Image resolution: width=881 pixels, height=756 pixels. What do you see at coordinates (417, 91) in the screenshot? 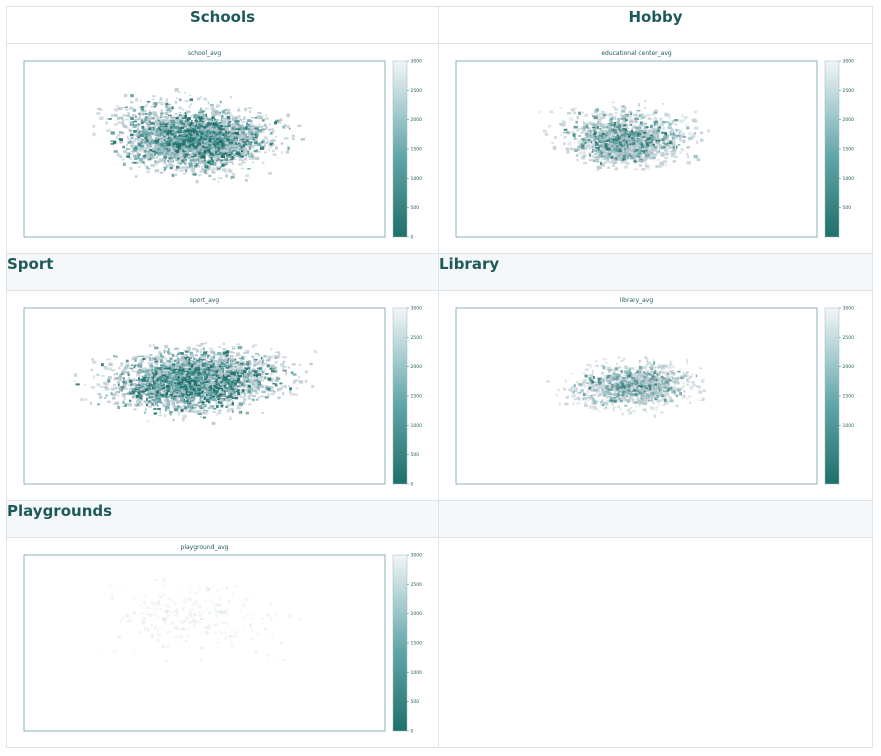
I see `colorbar-tick-label: 2500` at bounding box center [417, 91].